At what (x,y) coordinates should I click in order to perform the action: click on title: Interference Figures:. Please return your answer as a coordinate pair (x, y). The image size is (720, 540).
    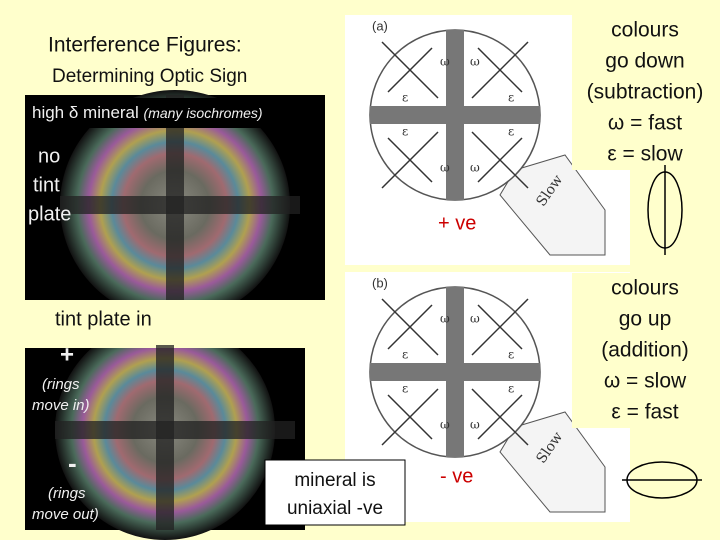
    Looking at the image, I should click on (145, 45).